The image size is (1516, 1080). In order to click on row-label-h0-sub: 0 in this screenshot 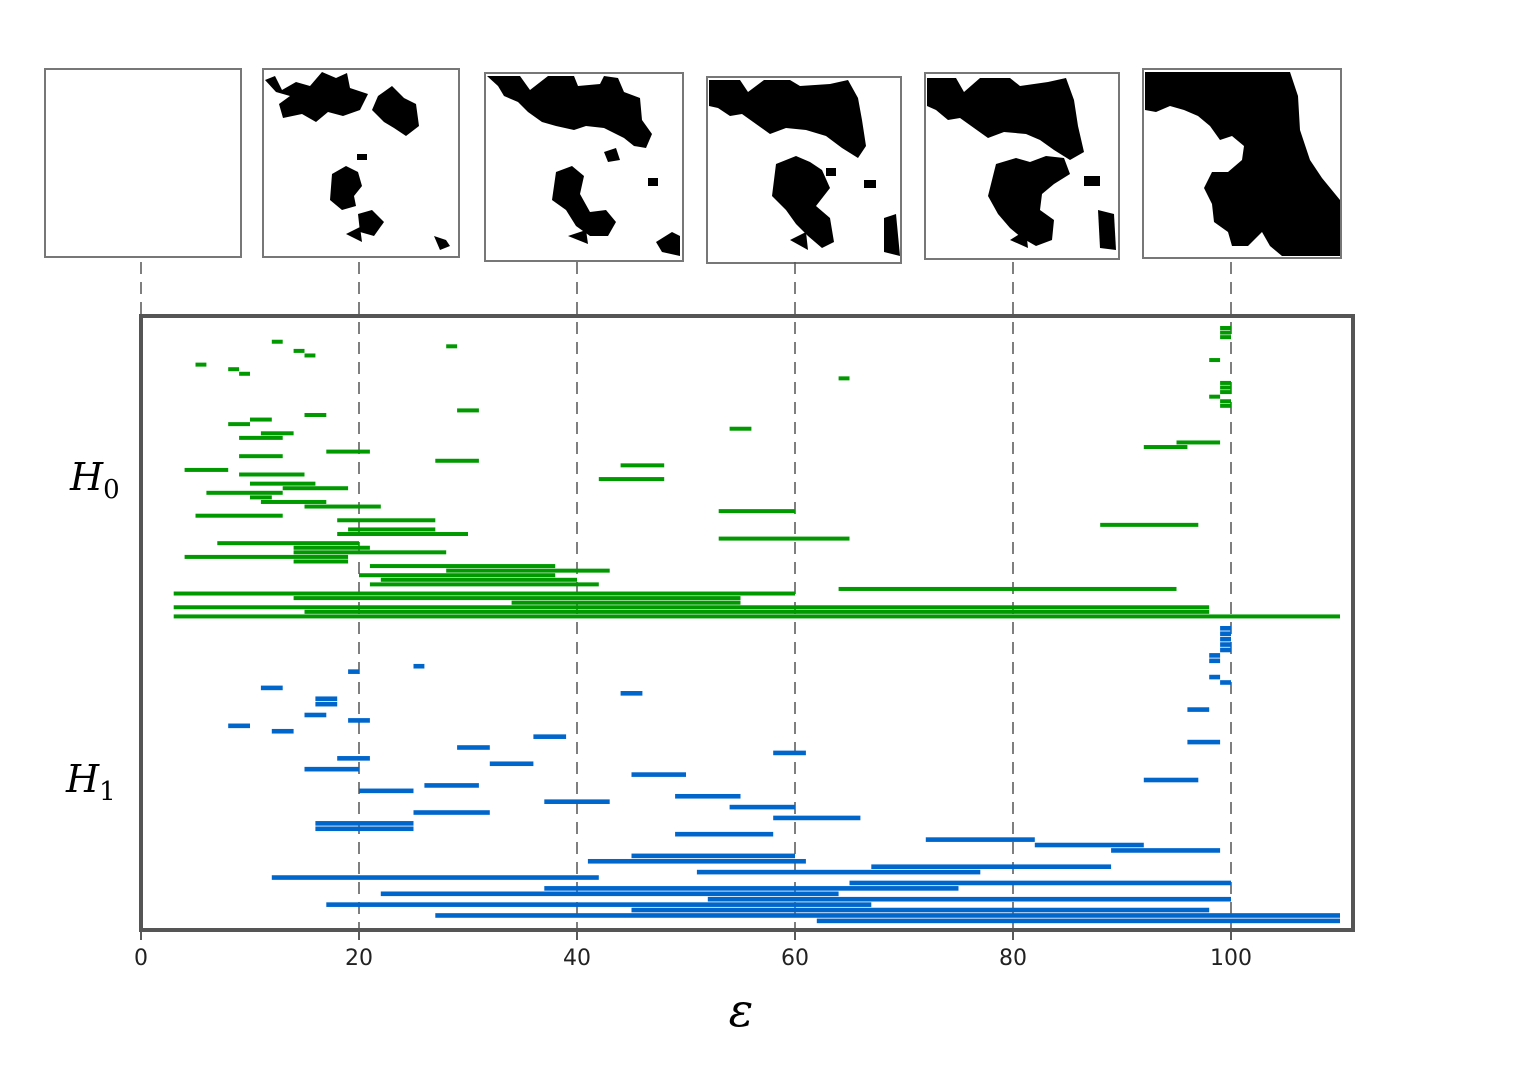, I will do `click(111, 490)`.